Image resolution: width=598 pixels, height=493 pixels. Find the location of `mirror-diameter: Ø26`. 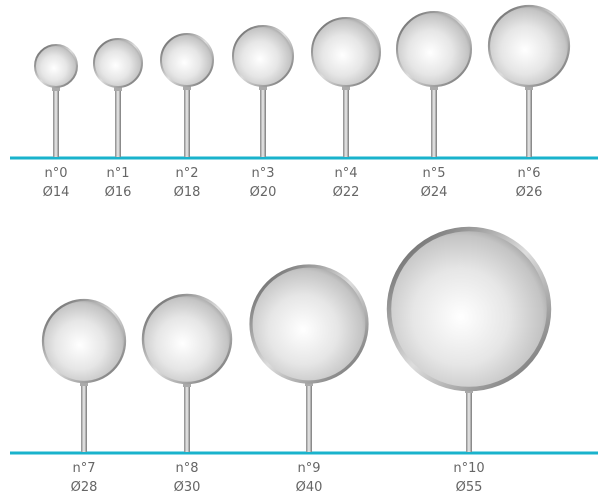

mirror-diameter: Ø26 is located at coordinates (529, 192).